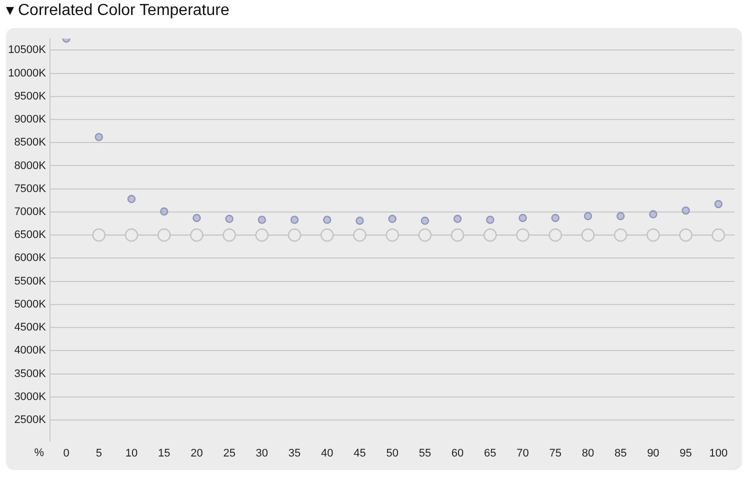 The image size is (750, 478). Describe the element at coordinates (30, 258) in the screenshot. I see `y-tick-label: 6000K` at that location.